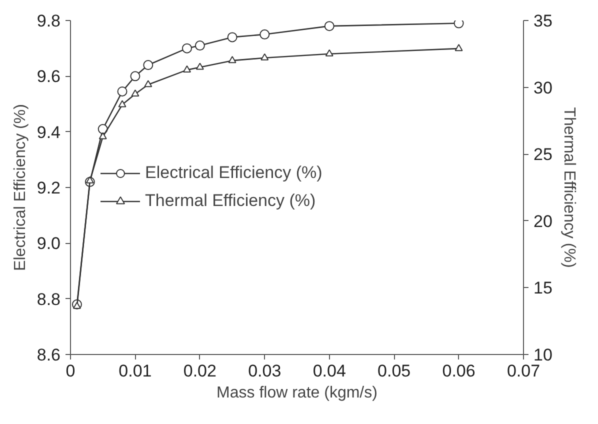 This screenshot has height=424, width=598. What do you see at coordinates (394, 371) in the screenshot?
I see `x-tick-label: 0.05` at bounding box center [394, 371].